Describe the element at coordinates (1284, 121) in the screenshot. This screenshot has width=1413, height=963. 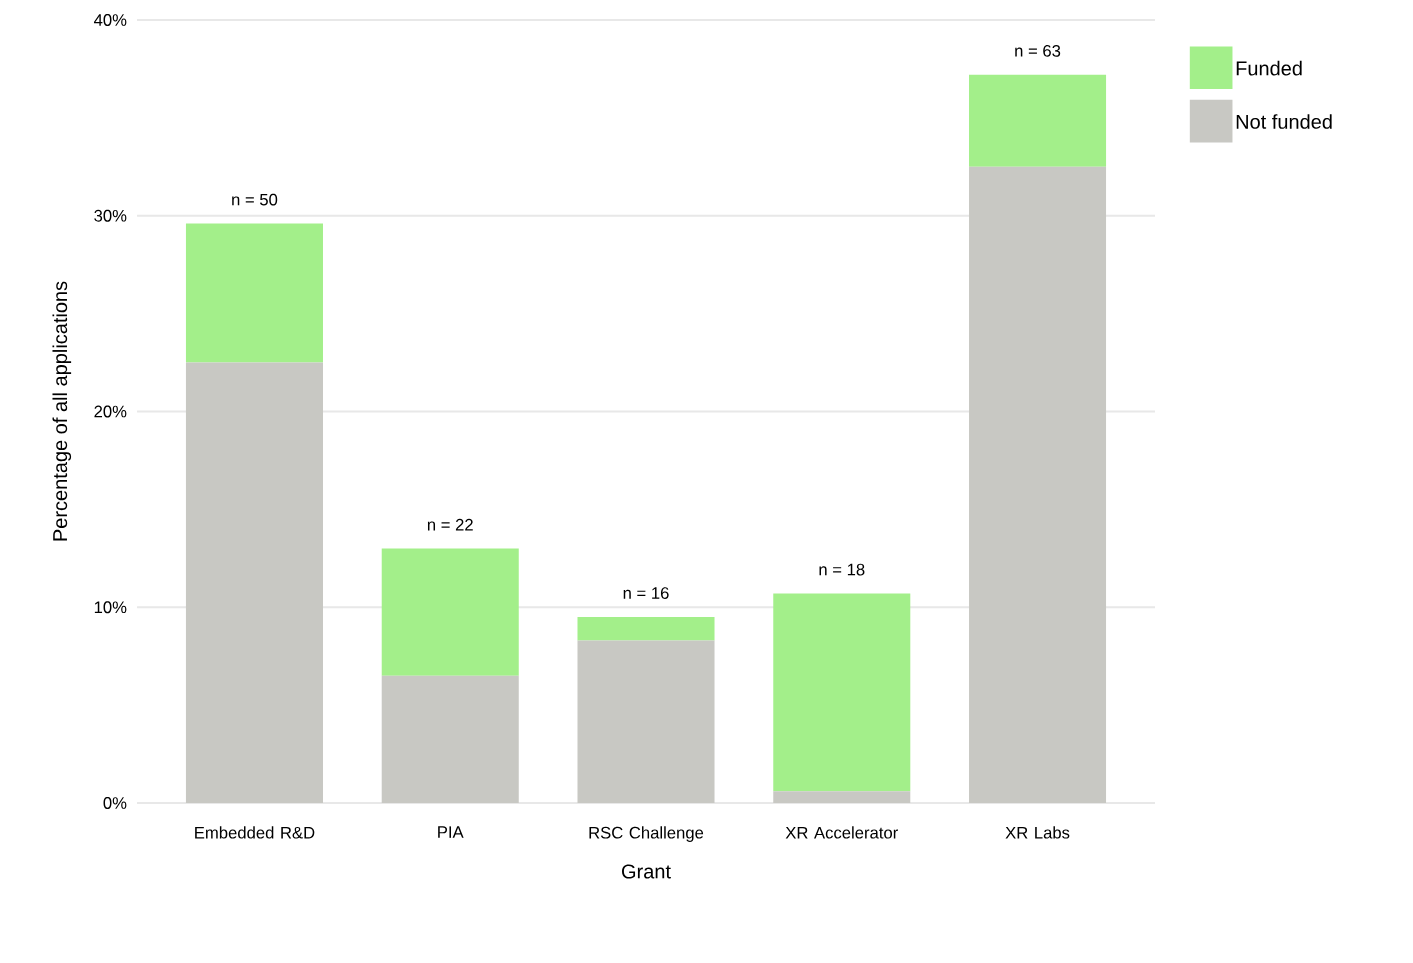
I see `legend-label: Not funded` at that location.